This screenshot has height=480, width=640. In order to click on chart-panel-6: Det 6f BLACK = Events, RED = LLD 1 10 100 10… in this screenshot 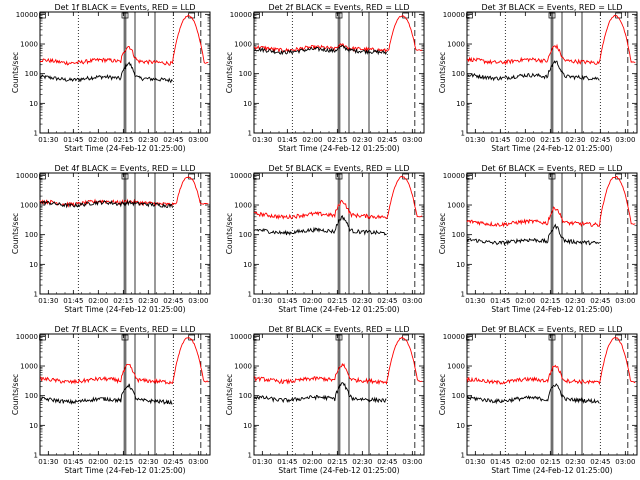, I will do `click(538, 239)`.